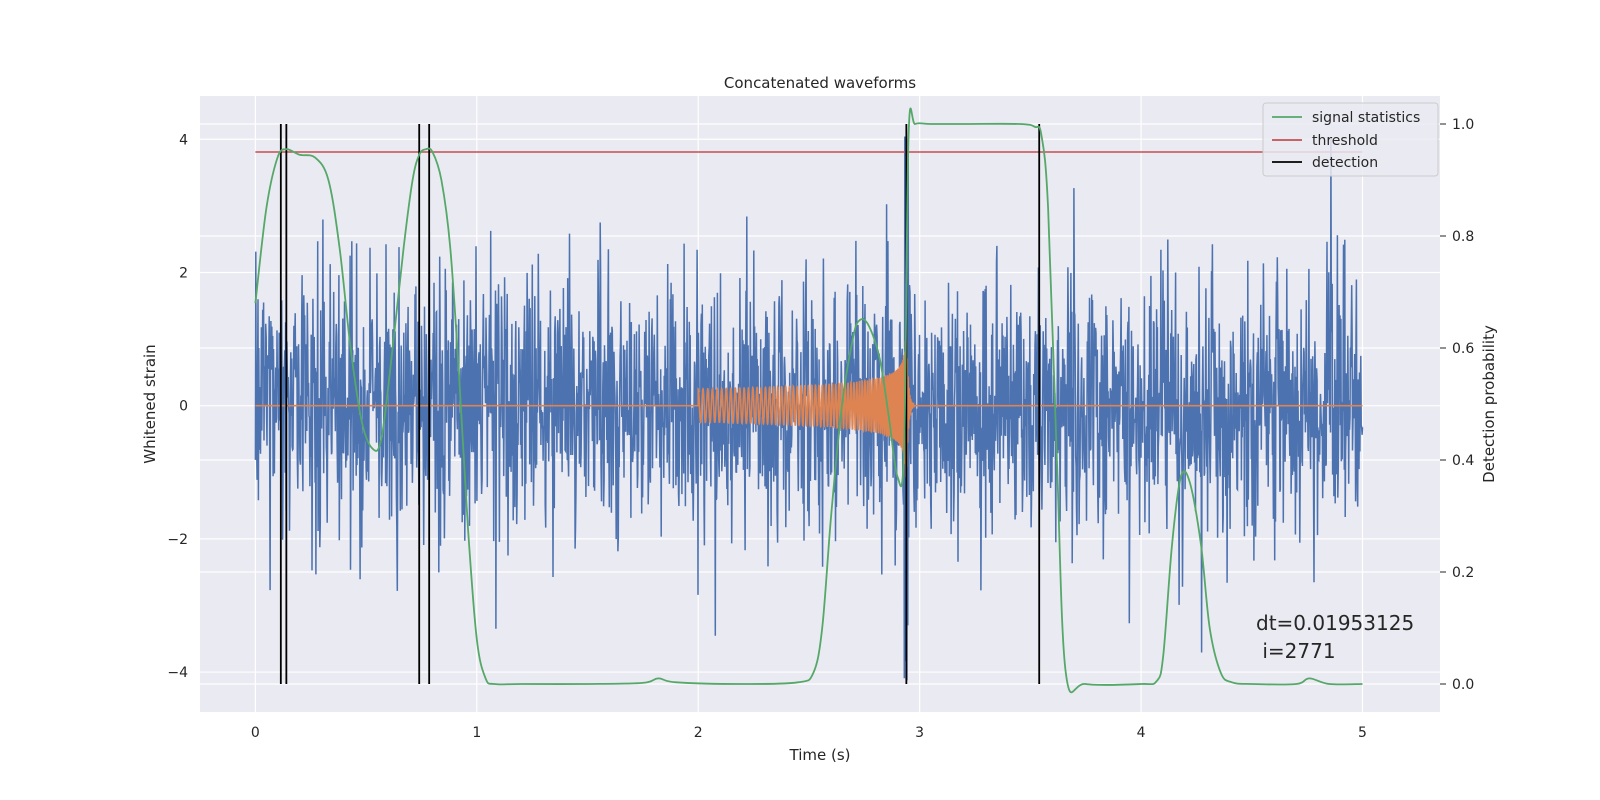 The height and width of the screenshot is (800, 1600). Describe the element at coordinates (1463, 573) in the screenshot. I see `y-right-tick-label: 0.2` at that location.